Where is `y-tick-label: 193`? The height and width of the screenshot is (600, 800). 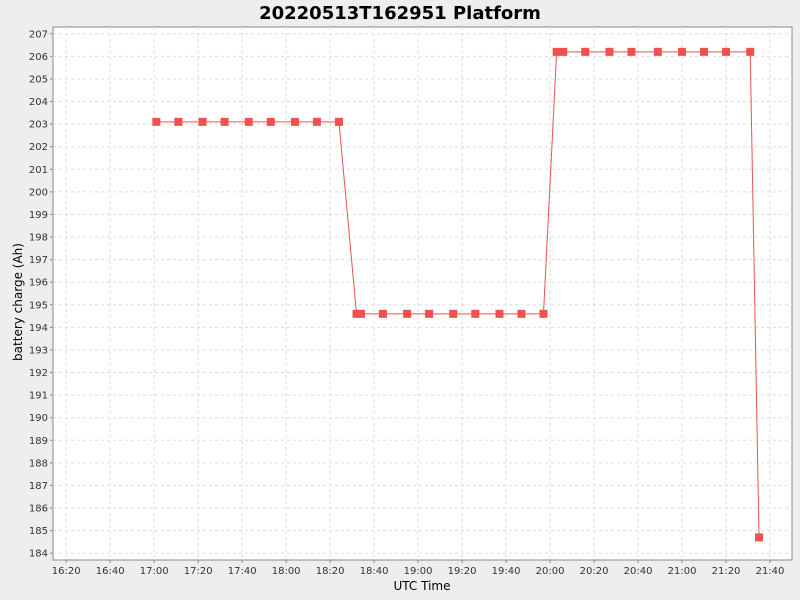
y-tick-label: 193 is located at coordinates (38, 350).